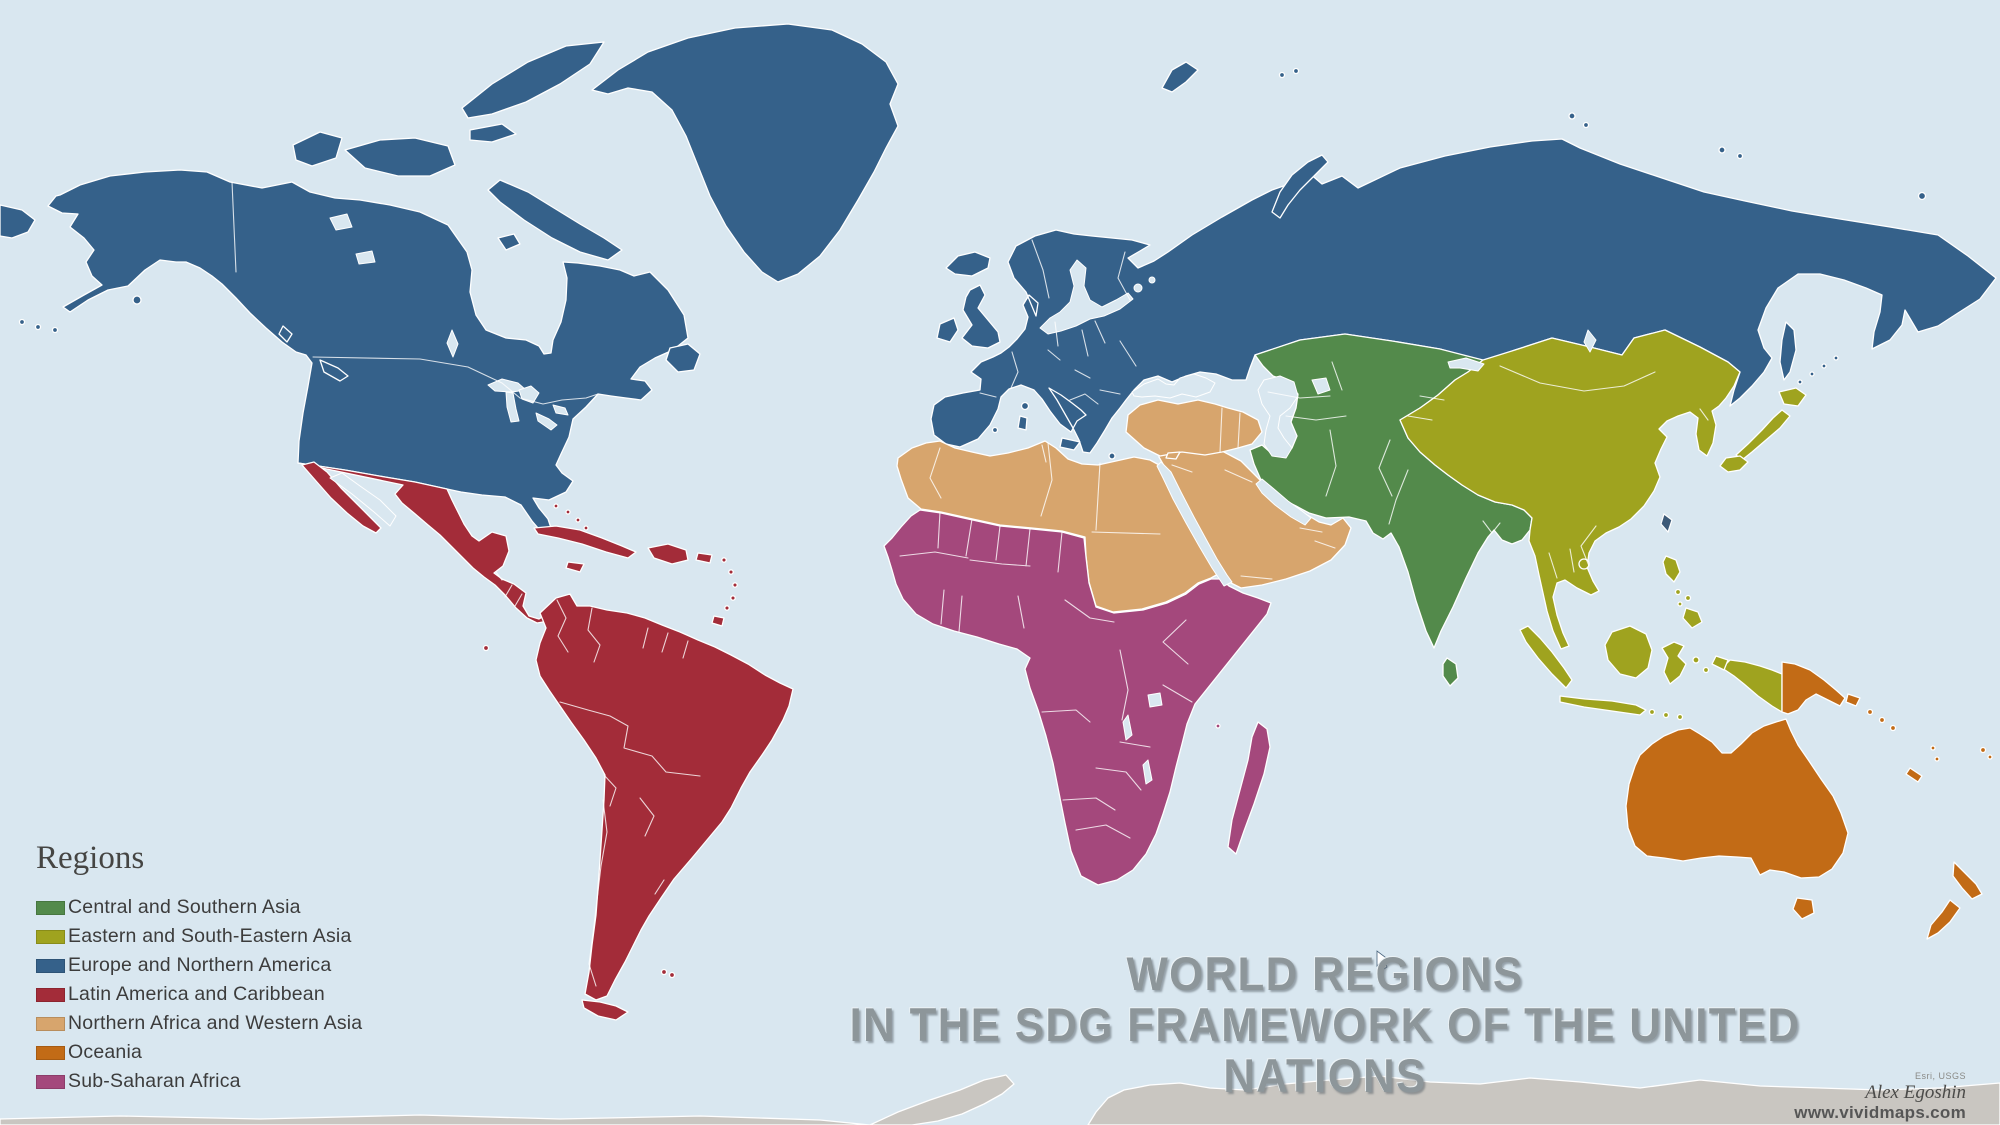 The image size is (2000, 1125). I want to click on antarctica-strip-left, so click(435, 1119).